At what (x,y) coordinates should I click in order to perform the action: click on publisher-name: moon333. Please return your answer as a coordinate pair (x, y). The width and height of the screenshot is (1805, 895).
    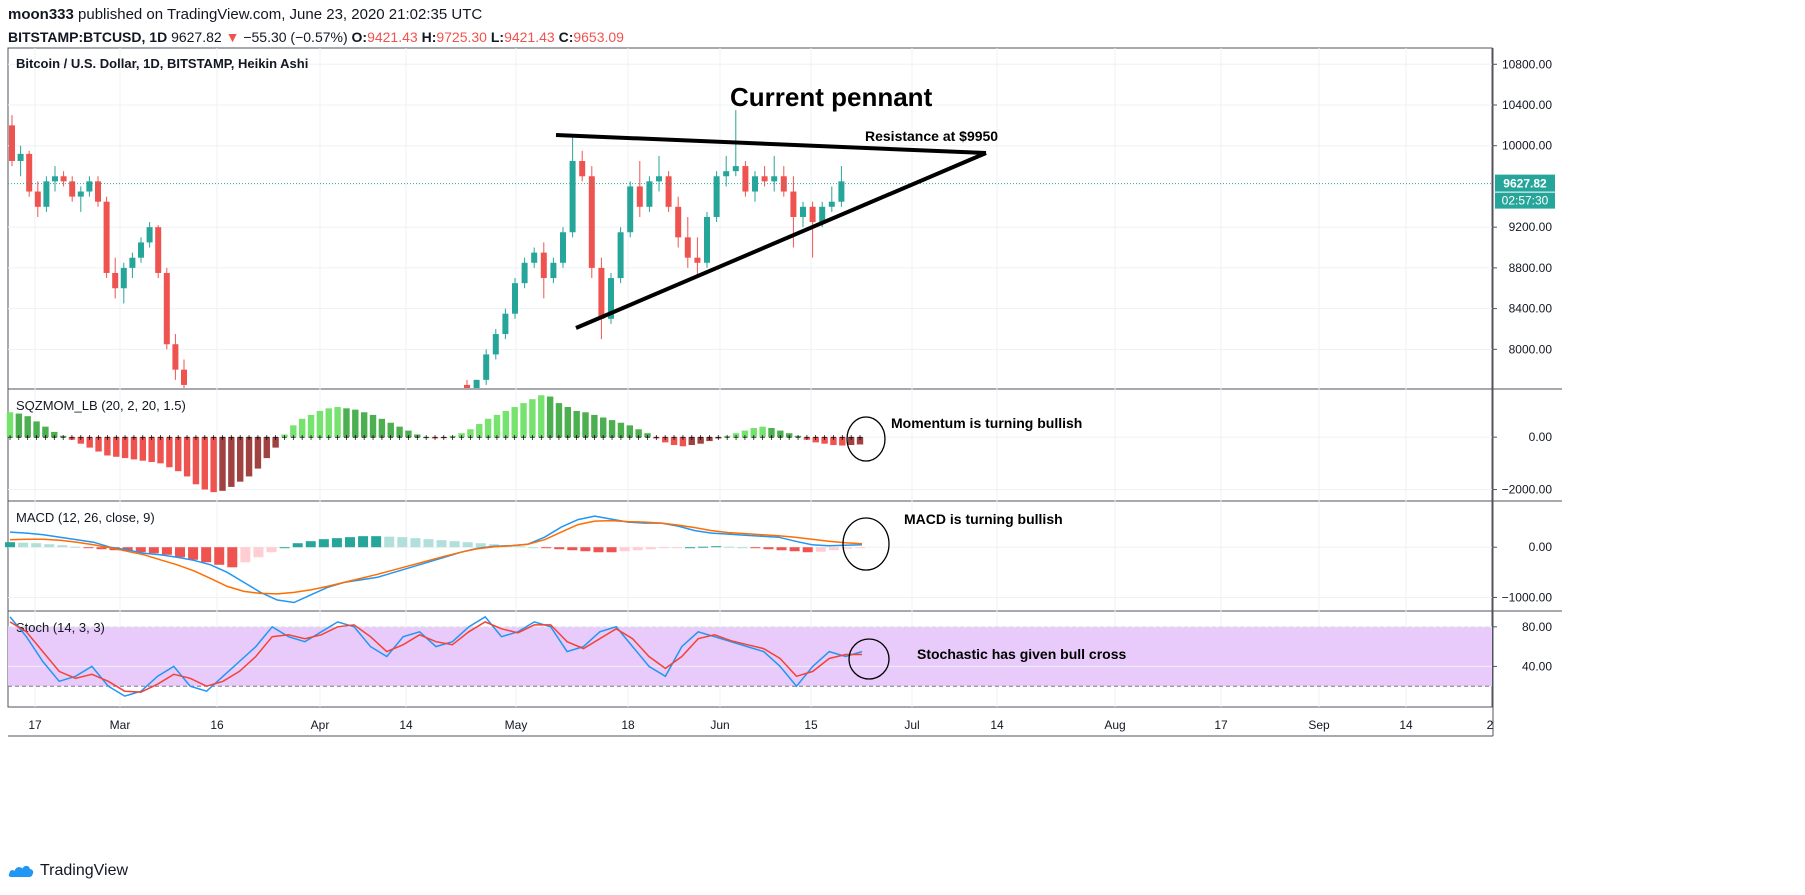
    Looking at the image, I should click on (41, 14).